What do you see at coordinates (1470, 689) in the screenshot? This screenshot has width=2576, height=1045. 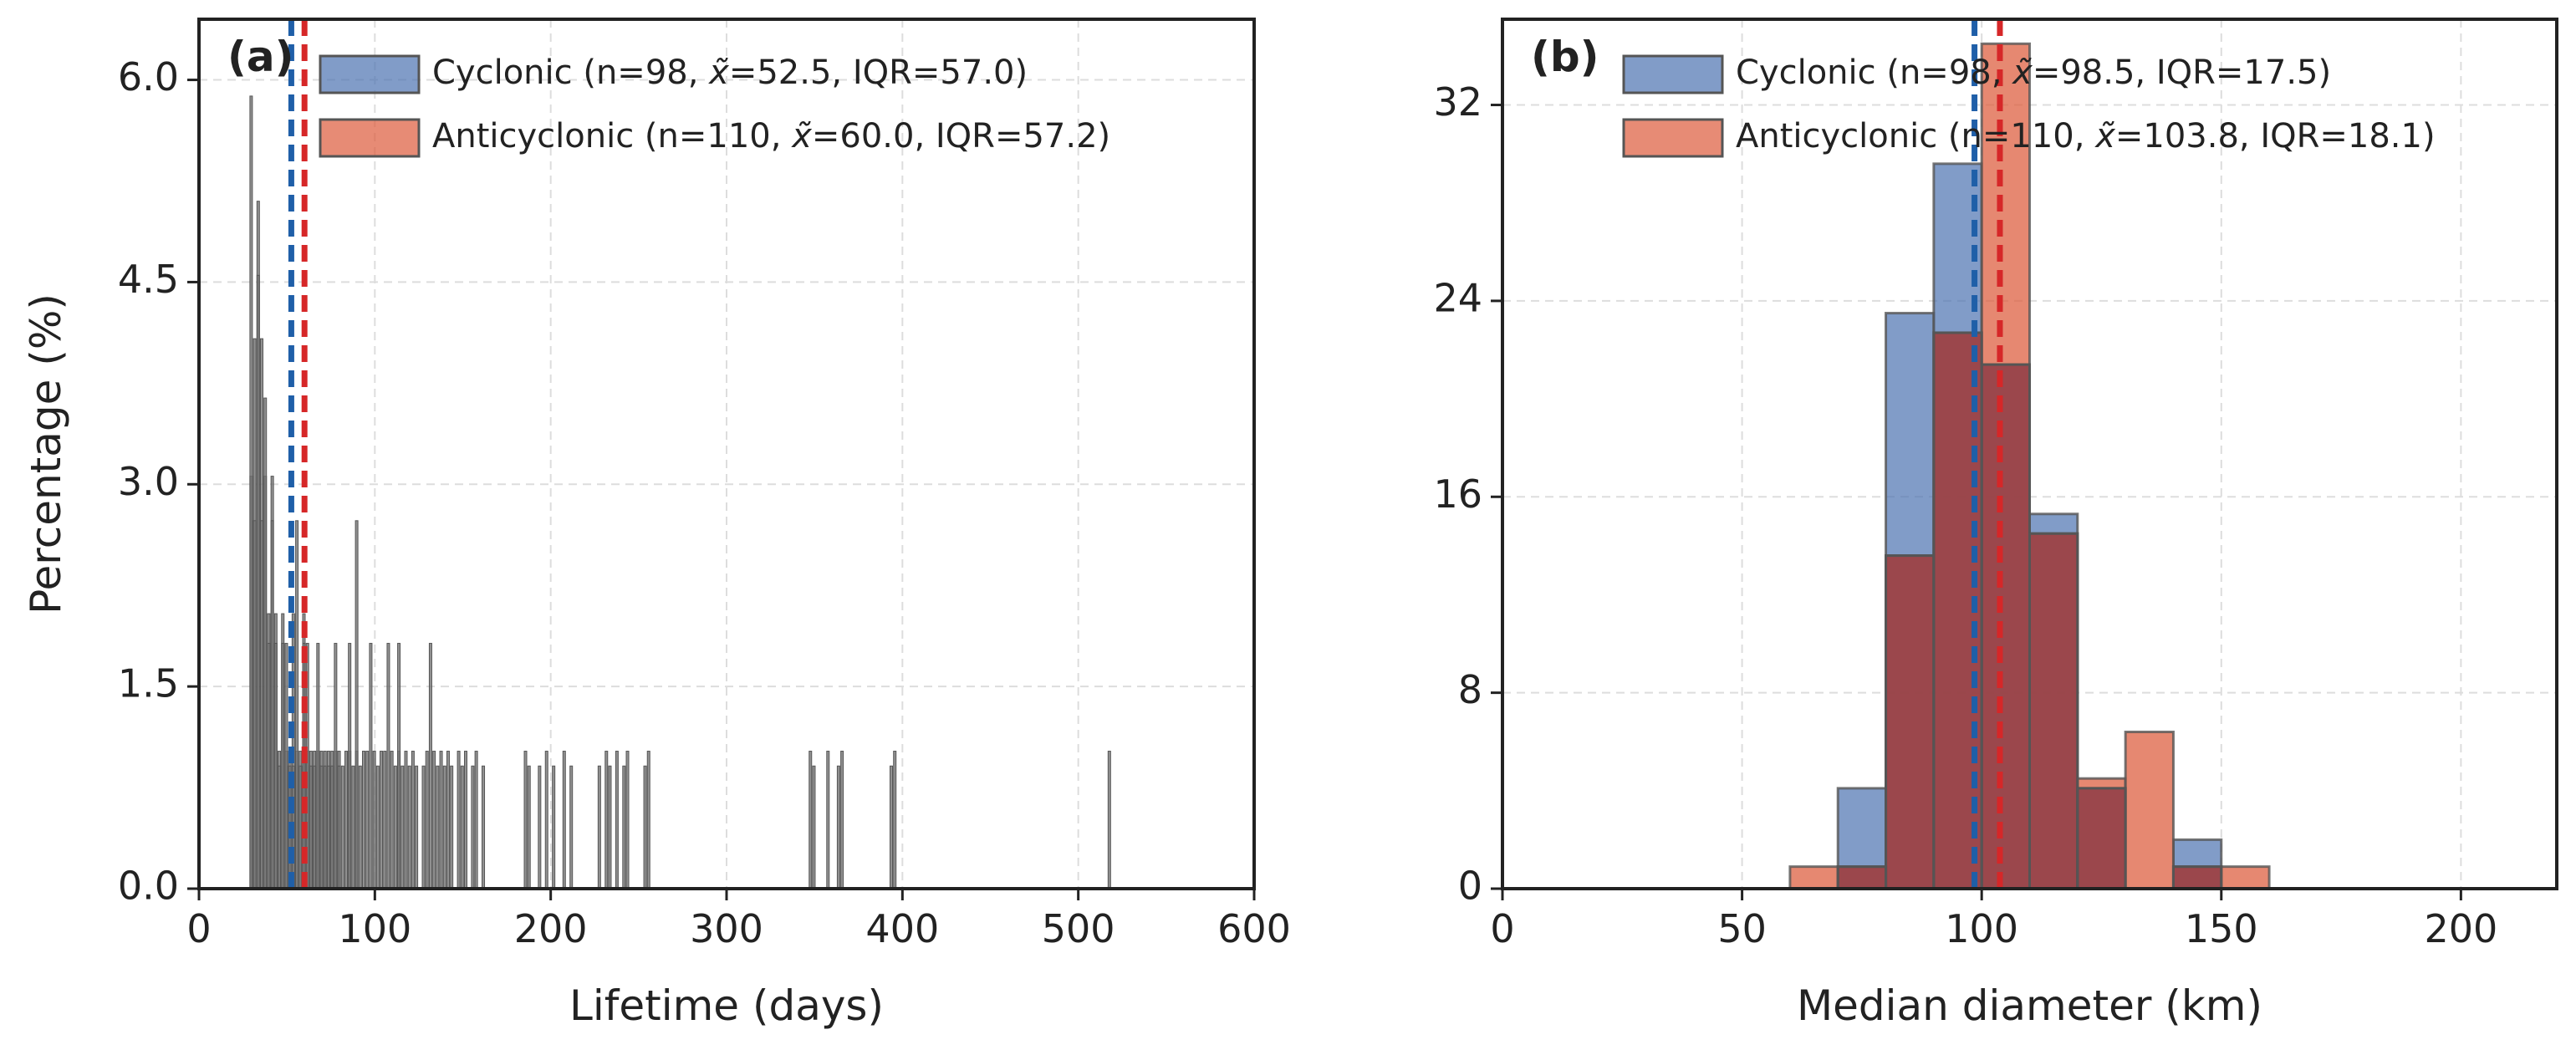 I see `p1-ytick-label-1: 8` at bounding box center [1470, 689].